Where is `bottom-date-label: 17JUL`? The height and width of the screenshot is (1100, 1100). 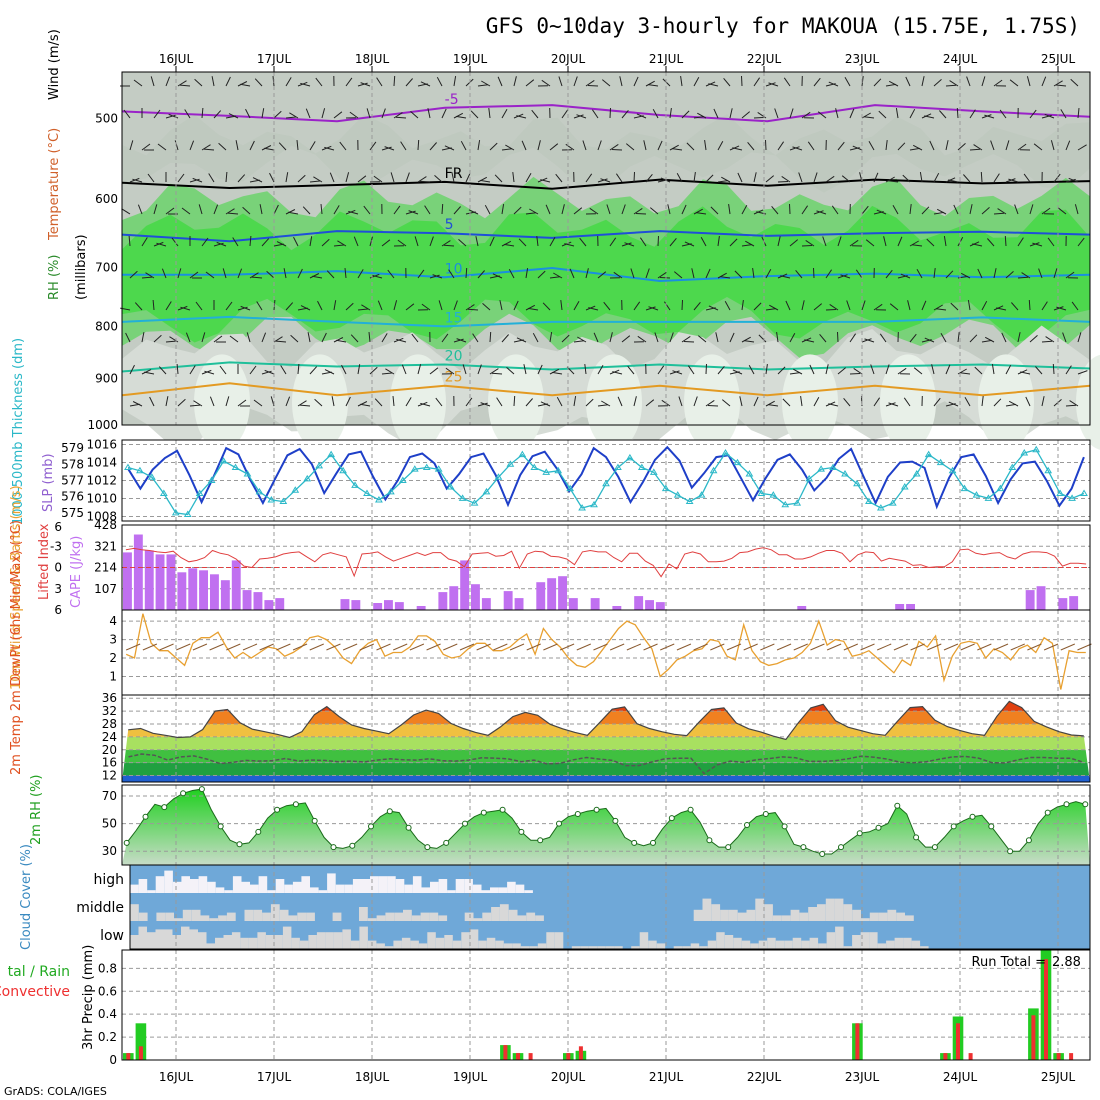 bottom-date-label: 17JUL is located at coordinates (274, 1077).